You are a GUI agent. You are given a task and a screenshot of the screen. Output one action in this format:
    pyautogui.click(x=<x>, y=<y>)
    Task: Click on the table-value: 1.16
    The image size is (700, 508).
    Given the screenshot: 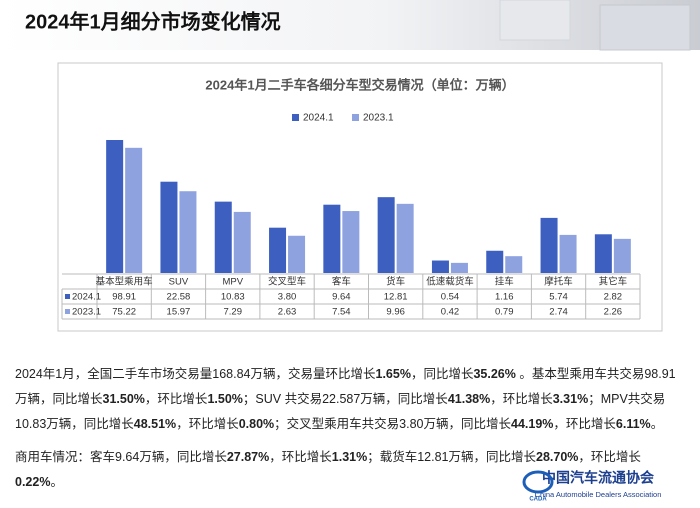 What is the action you would take?
    pyautogui.click(x=504, y=297)
    